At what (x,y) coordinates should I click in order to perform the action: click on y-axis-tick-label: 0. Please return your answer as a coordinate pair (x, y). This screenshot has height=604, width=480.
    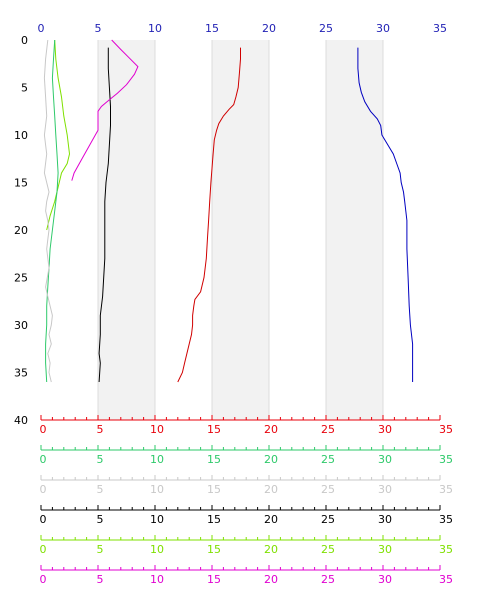
    Looking at the image, I should click on (24, 40).